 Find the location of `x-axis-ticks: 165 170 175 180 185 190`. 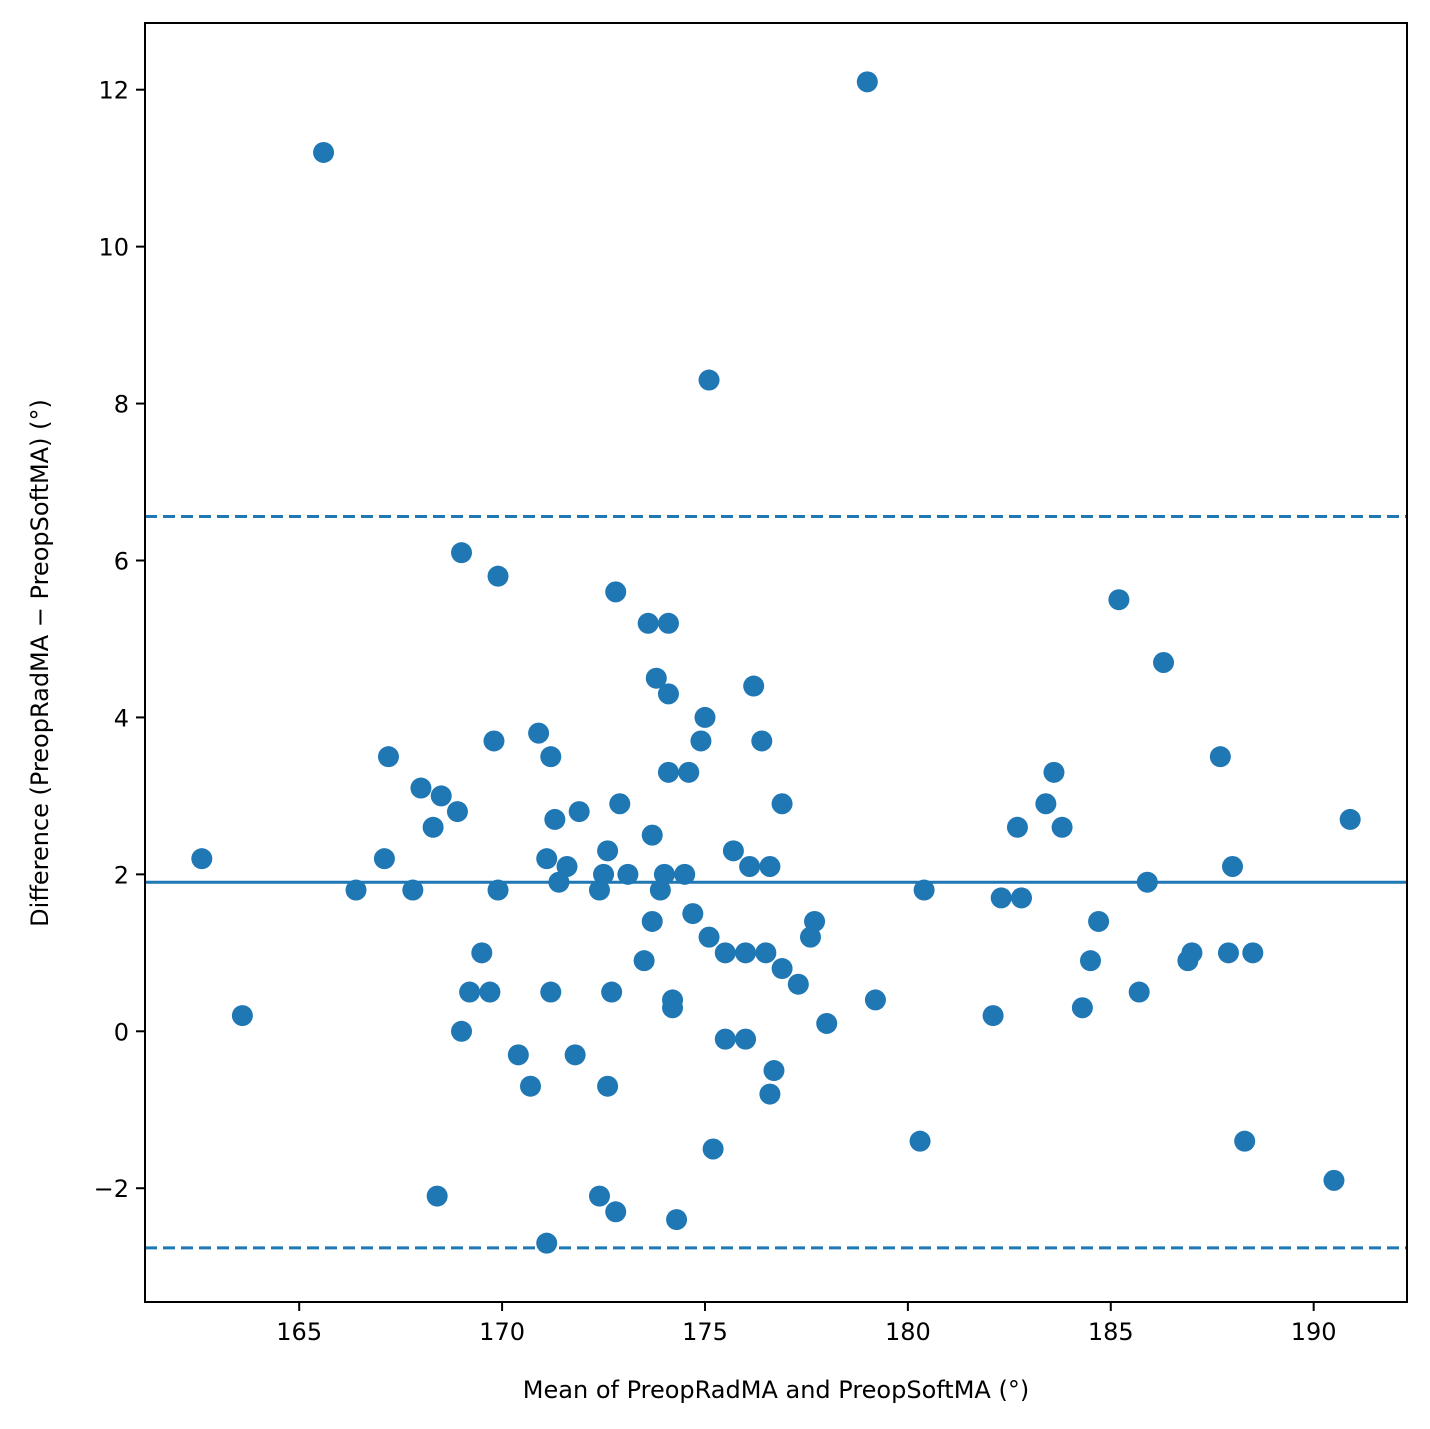

x-axis-ticks: 165 170 175 180 185 190 is located at coordinates (806, 1324).